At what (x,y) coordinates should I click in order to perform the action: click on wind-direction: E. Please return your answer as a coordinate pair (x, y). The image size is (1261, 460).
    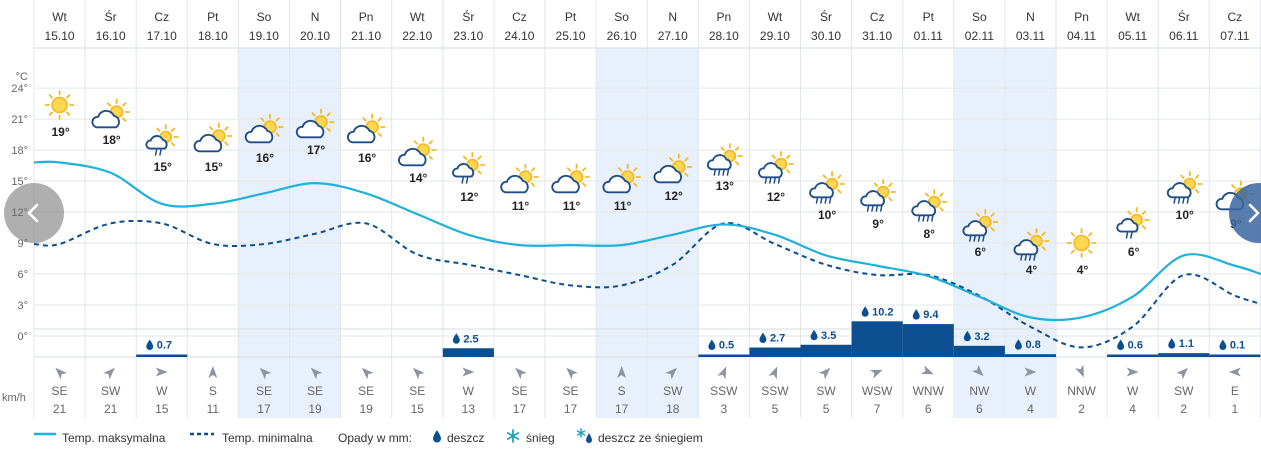
    Looking at the image, I should click on (1235, 391).